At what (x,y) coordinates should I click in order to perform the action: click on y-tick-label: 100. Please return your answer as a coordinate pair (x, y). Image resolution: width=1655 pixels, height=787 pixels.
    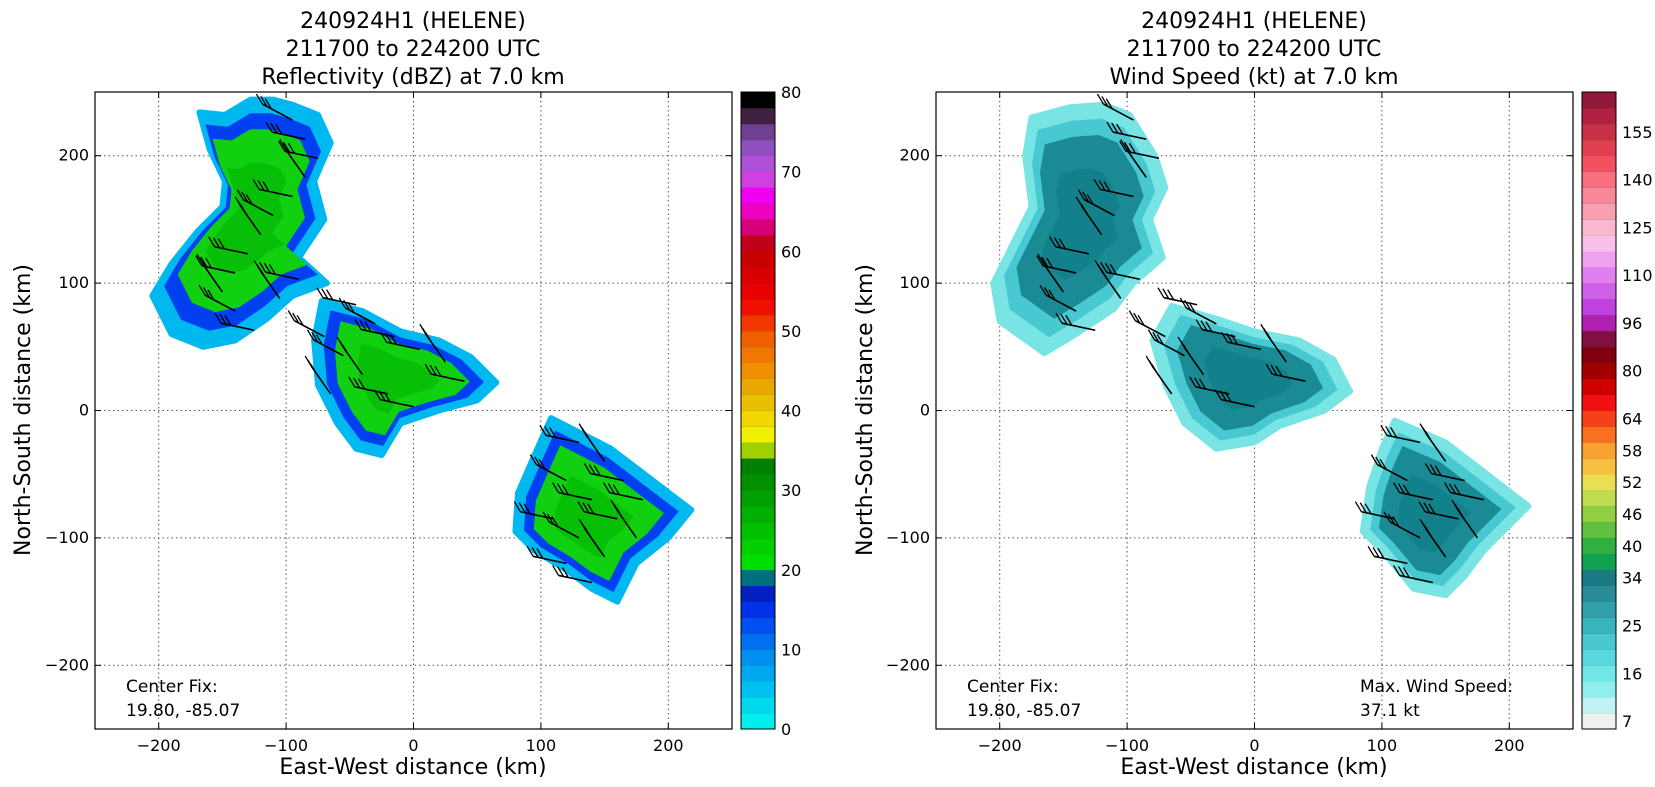
    Looking at the image, I should click on (914, 282).